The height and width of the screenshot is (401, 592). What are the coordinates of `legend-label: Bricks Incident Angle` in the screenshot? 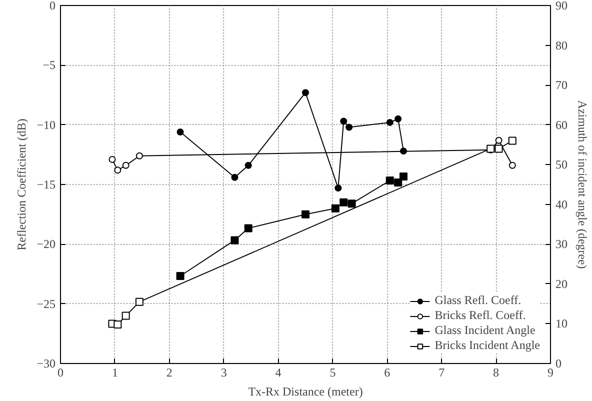 It's located at (487, 345).